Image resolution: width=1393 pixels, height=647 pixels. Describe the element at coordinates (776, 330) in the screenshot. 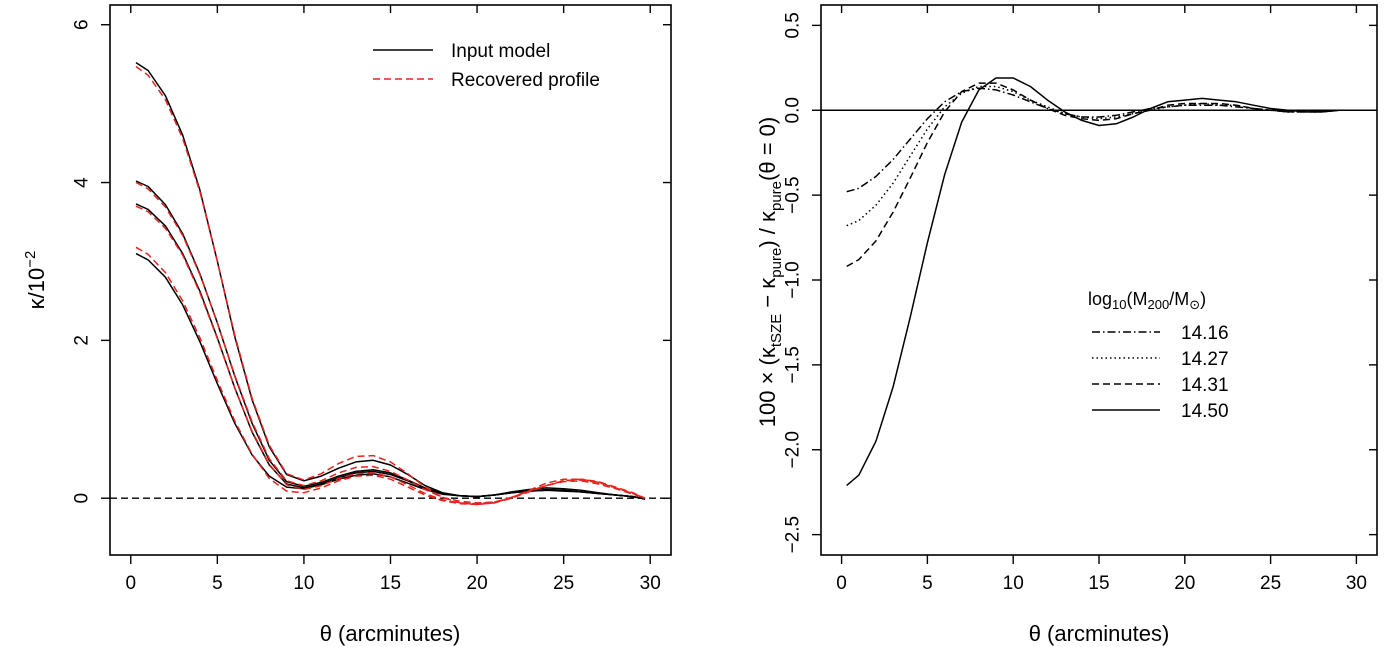

I see `right-y-label-sub-tsze: tSZE` at that location.